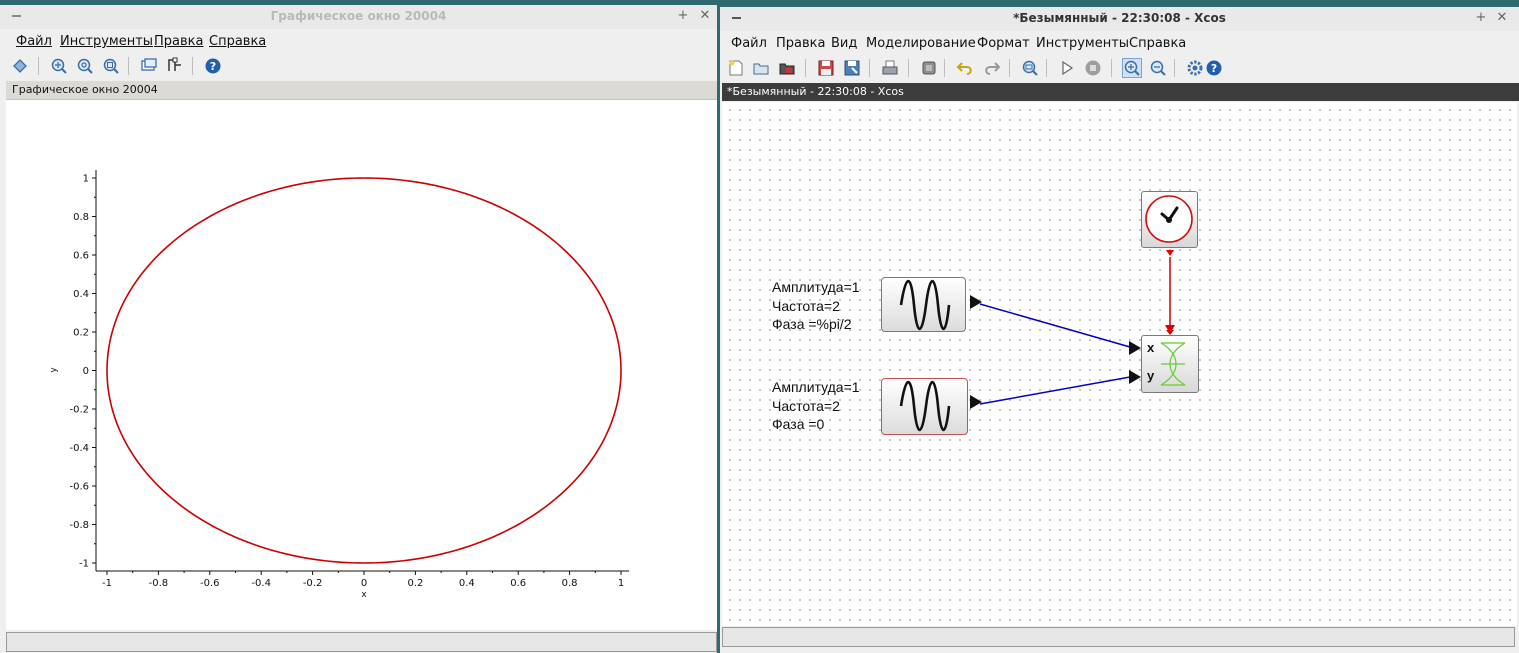 The height and width of the screenshot is (653, 1519). What do you see at coordinates (1170, 329) in the screenshot?
I see `activation-arrowhead` at bounding box center [1170, 329].